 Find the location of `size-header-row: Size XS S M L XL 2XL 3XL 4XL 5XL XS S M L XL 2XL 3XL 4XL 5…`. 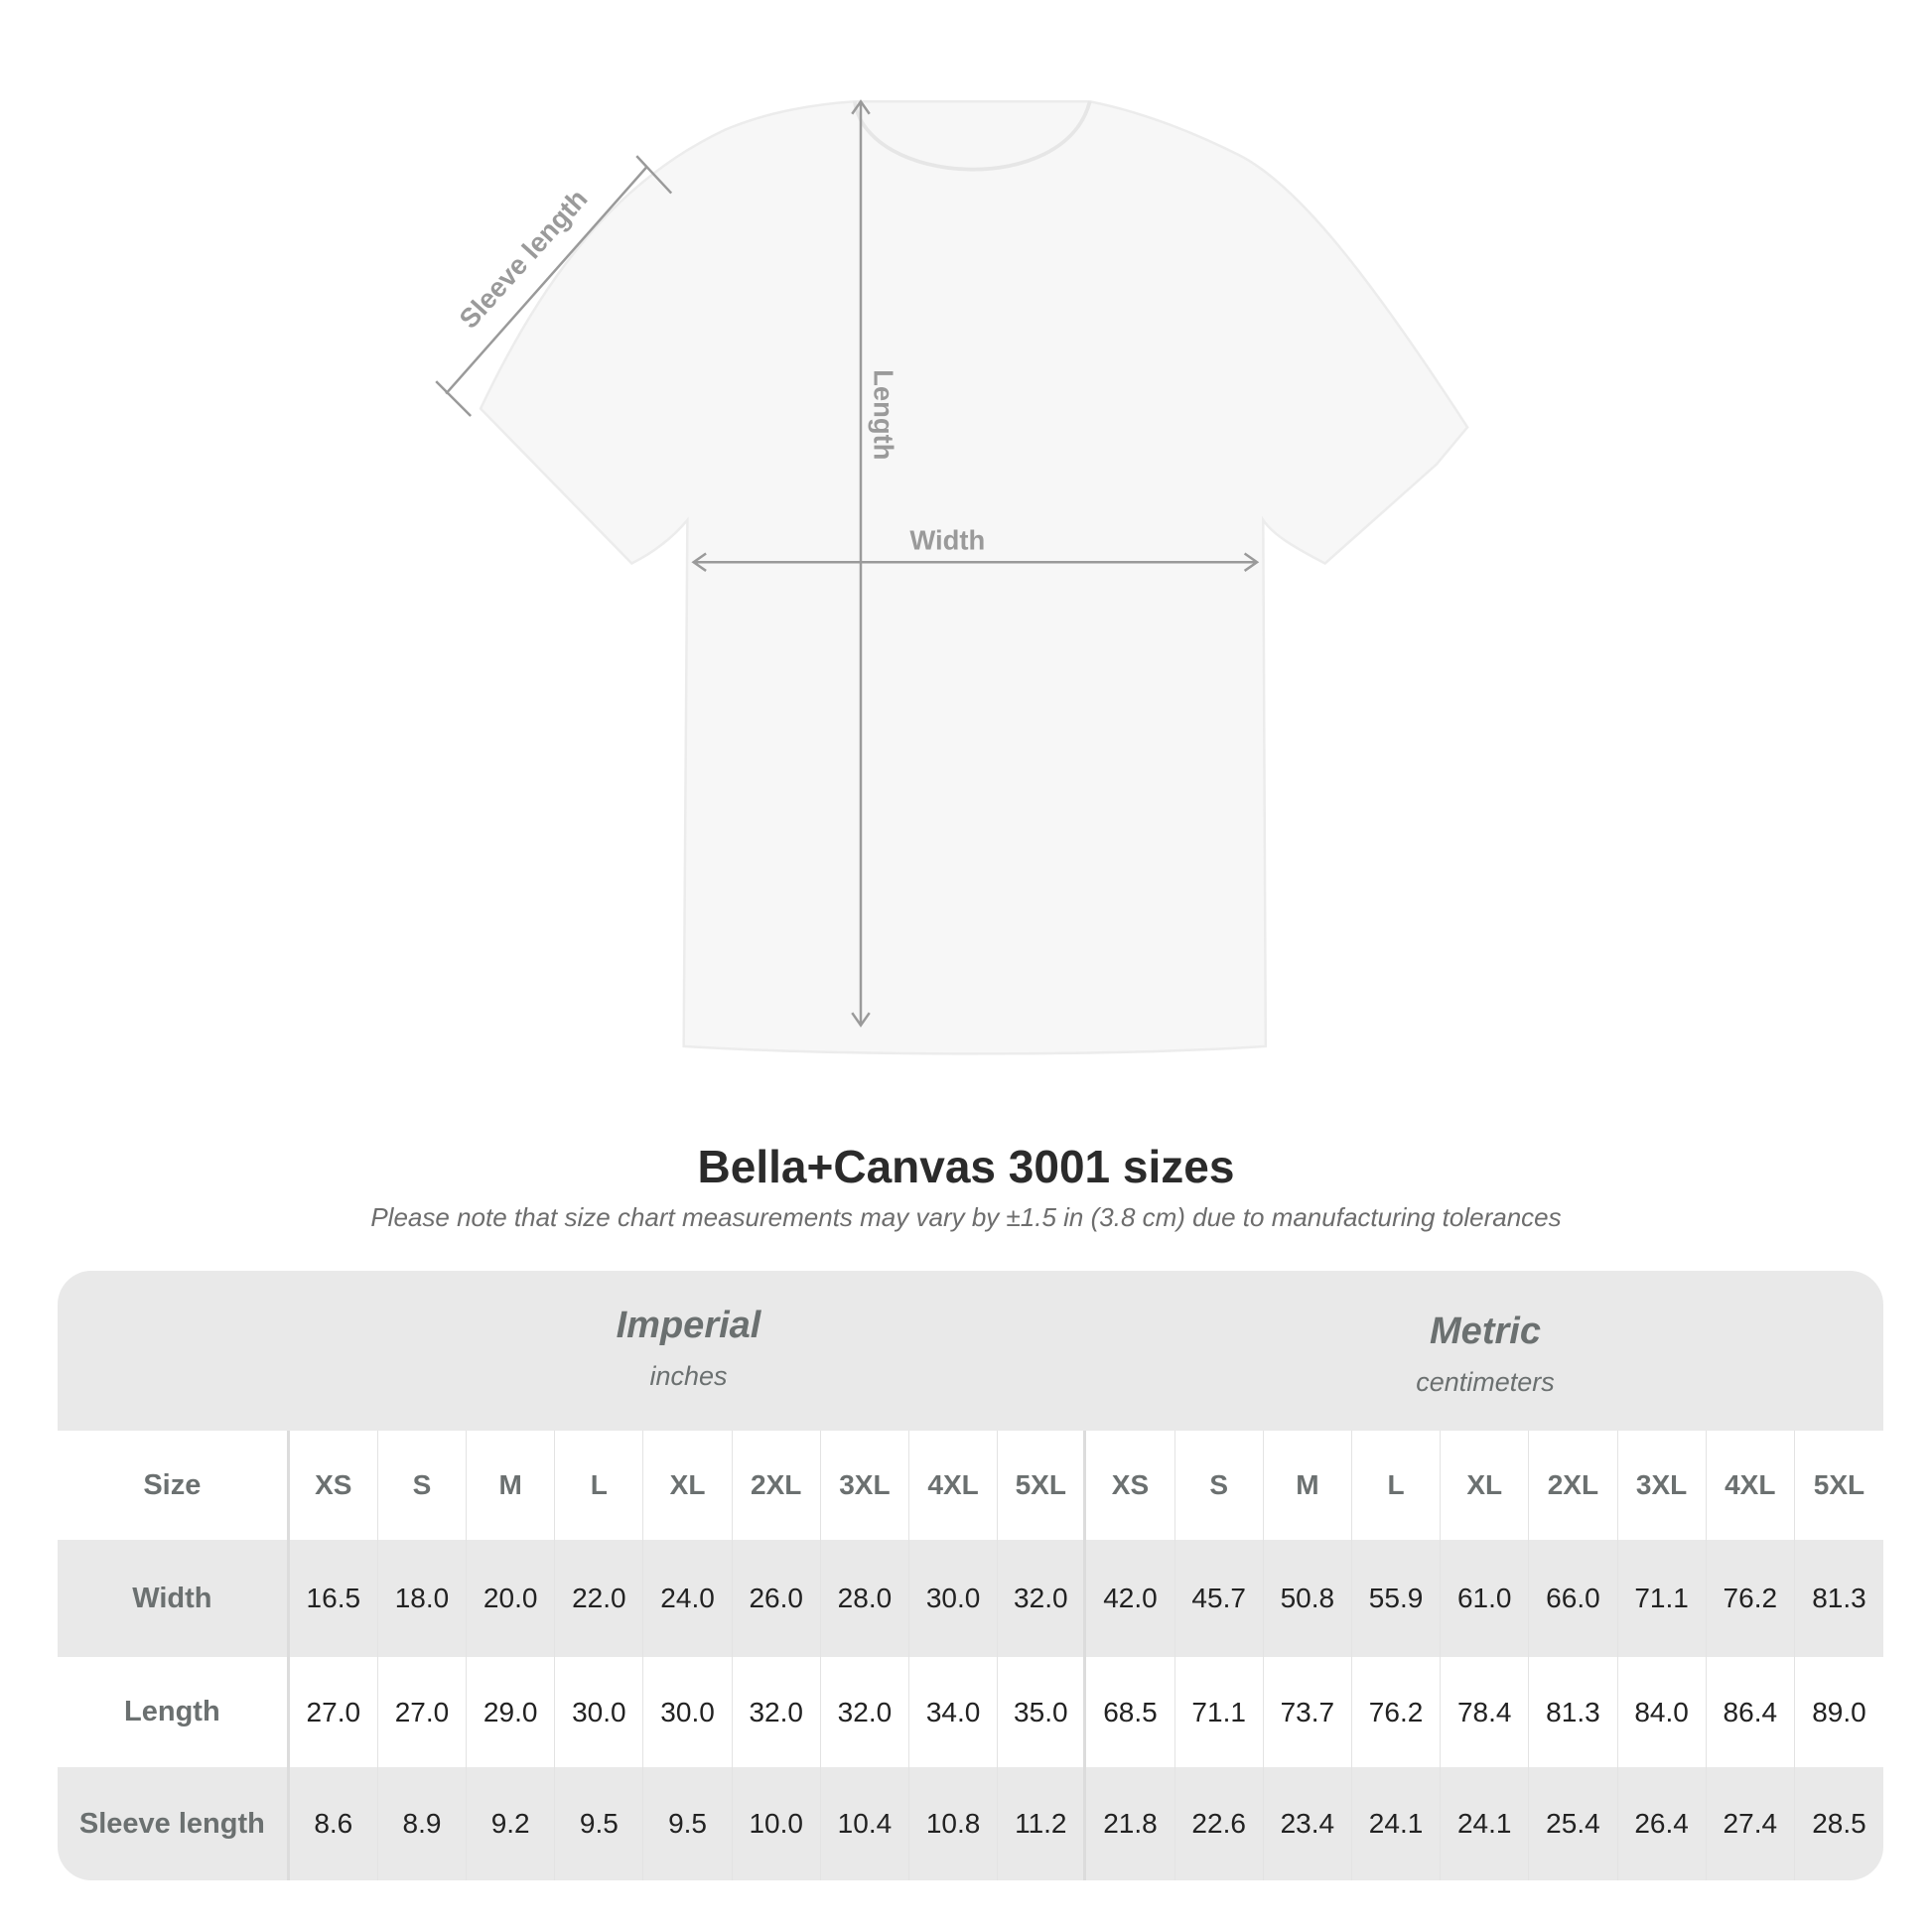

size-header-row: Size XS S M L XL 2XL 3XL 4XL 5XL XS S M L XL 2XL 3XL 4XL 5… is located at coordinates (971, 1486).